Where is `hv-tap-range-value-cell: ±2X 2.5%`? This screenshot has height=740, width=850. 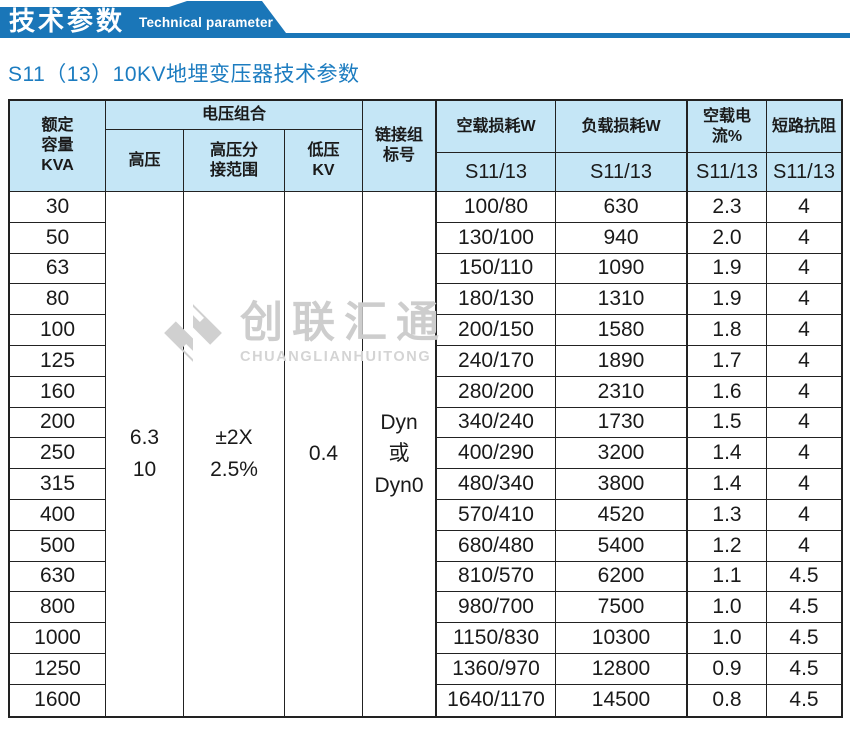 hv-tap-range-value-cell: ±2X 2.5% is located at coordinates (234, 454).